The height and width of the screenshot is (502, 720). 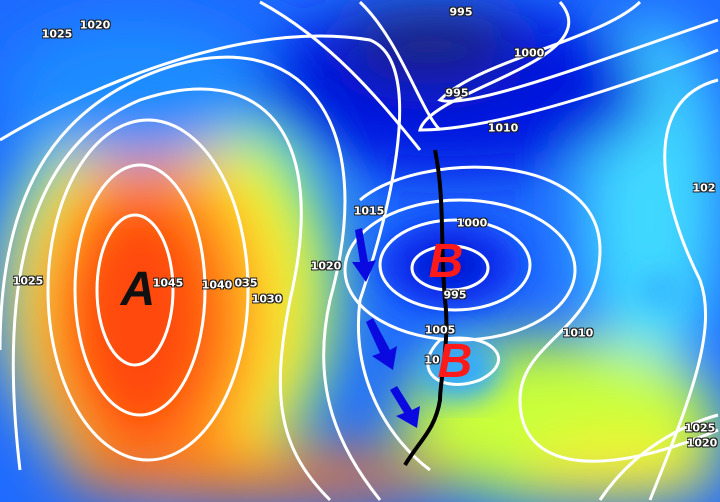 I want to click on isobar-label: 1005, so click(x=440, y=330).